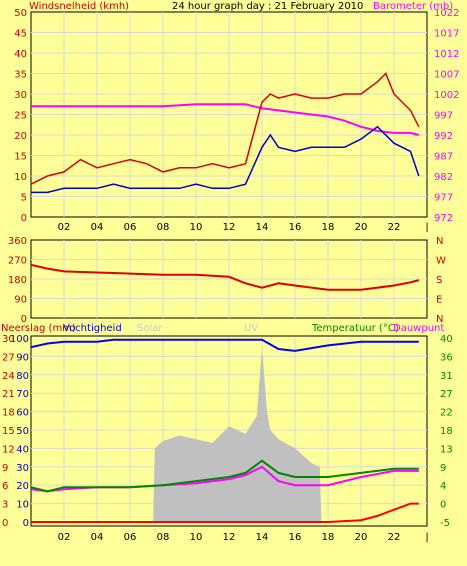 Image resolution: width=467 pixels, height=566 pixels. What do you see at coordinates (439, 241) in the screenshot?
I see `compass-label: N` at bounding box center [439, 241].